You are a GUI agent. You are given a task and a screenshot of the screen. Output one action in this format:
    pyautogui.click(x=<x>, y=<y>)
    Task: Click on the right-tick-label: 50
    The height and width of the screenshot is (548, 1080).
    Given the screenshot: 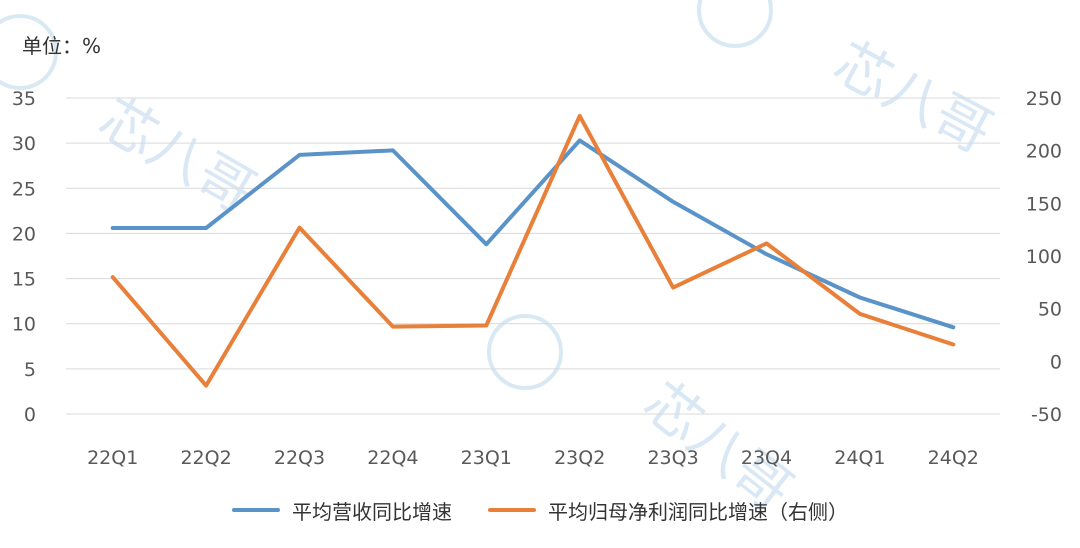 What is the action you would take?
    pyautogui.click(x=1050, y=310)
    